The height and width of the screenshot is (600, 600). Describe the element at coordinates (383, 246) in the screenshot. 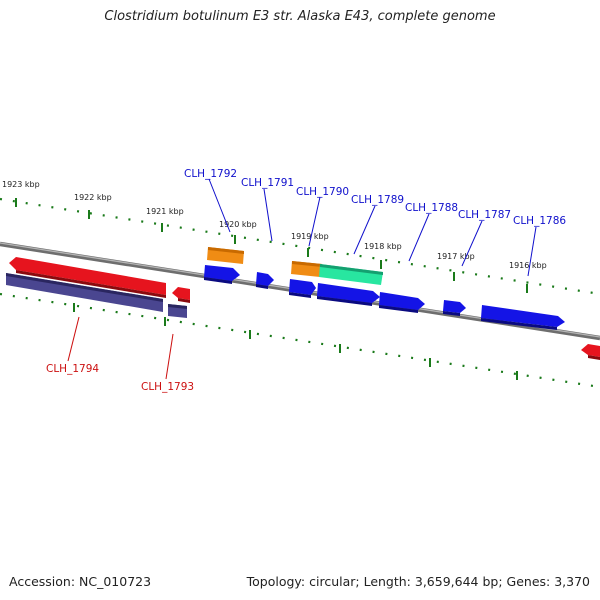

I see `kbp-label: 1918 kbp` at that location.